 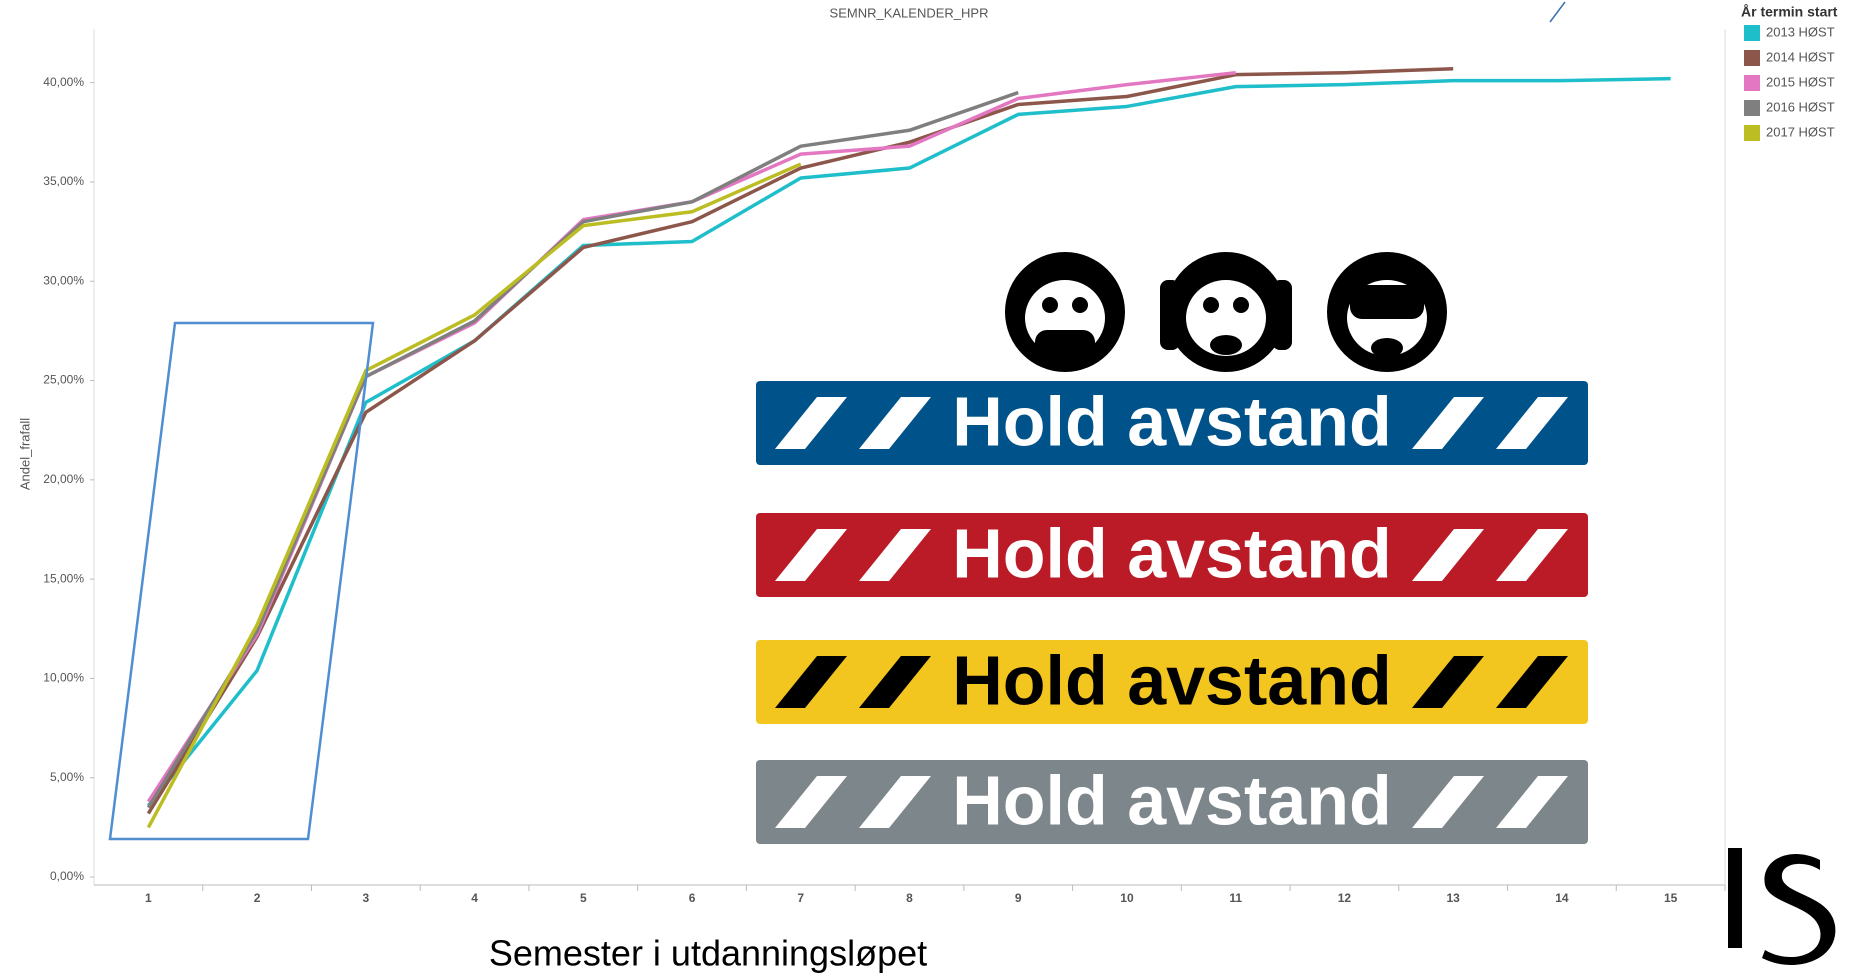 I want to click on y-tick-label: 35,00%, so click(x=63, y=181).